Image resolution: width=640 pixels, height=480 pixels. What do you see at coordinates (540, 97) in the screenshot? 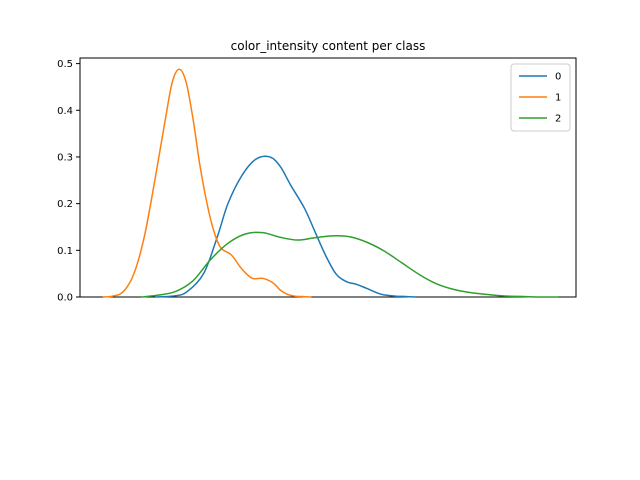
I see `legend: 0 1 2` at bounding box center [540, 97].